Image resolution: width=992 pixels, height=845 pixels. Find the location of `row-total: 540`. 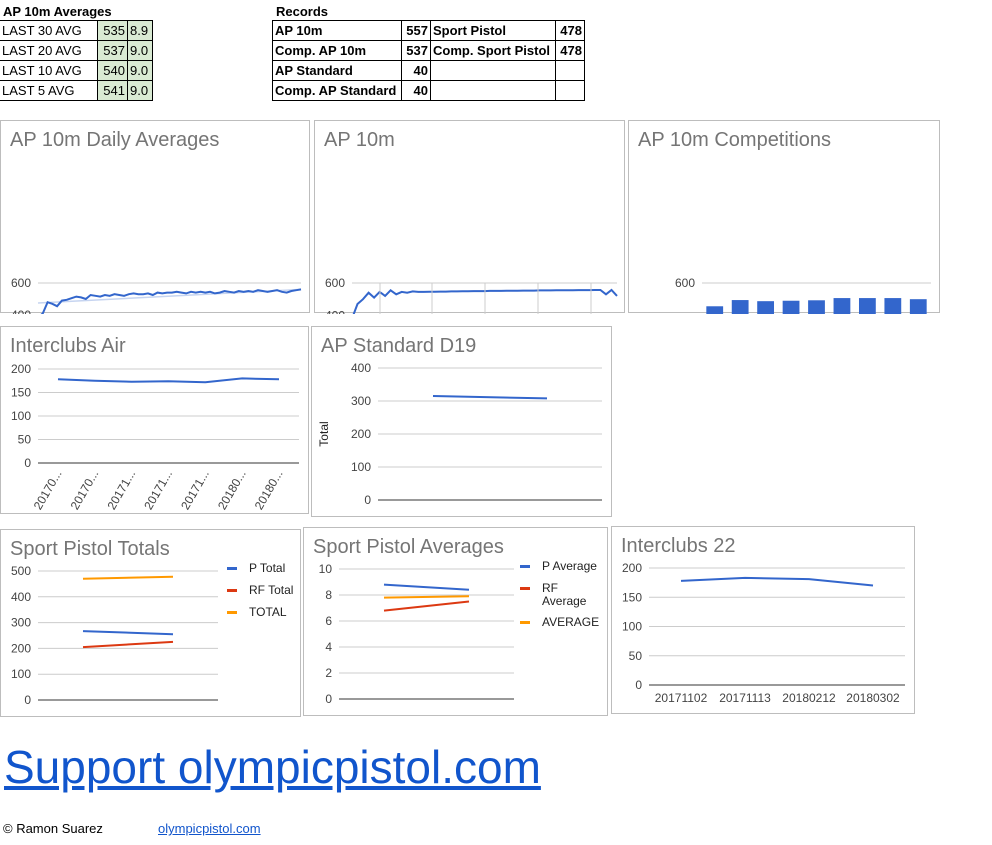

row-total: 540 is located at coordinates (112, 70).